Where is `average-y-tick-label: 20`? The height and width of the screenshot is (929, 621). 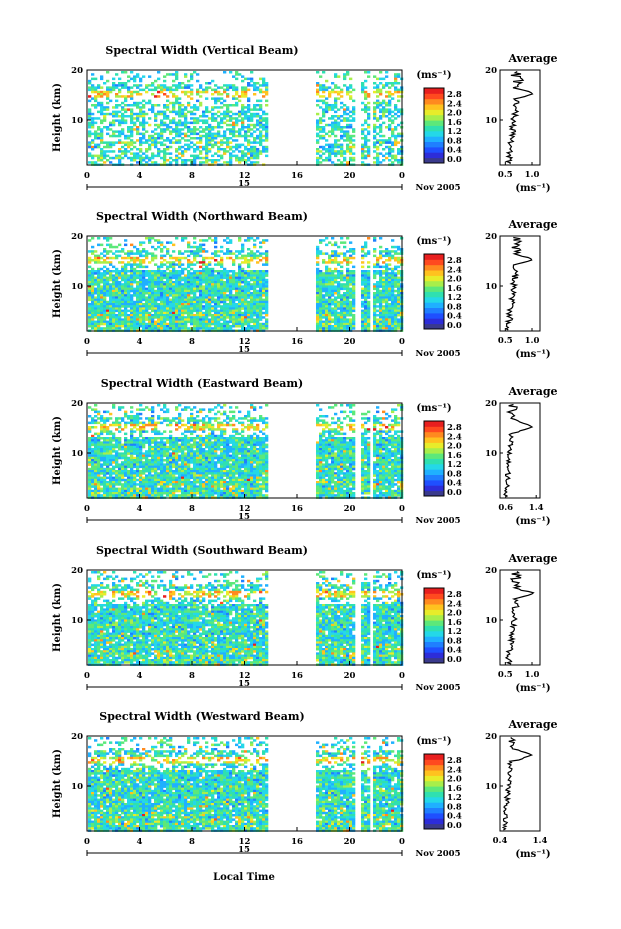
average-y-tick-label: 20 is located at coordinates (491, 71).